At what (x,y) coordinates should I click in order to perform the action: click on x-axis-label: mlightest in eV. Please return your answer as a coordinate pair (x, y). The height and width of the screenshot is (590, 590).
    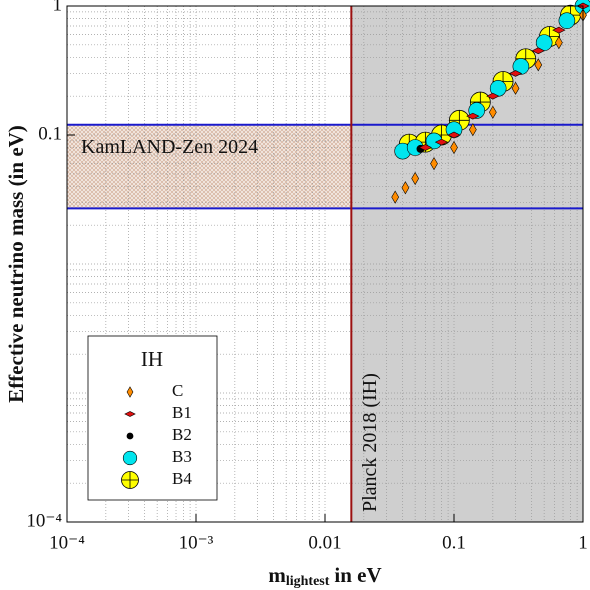
    Looking at the image, I should click on (324, 576).